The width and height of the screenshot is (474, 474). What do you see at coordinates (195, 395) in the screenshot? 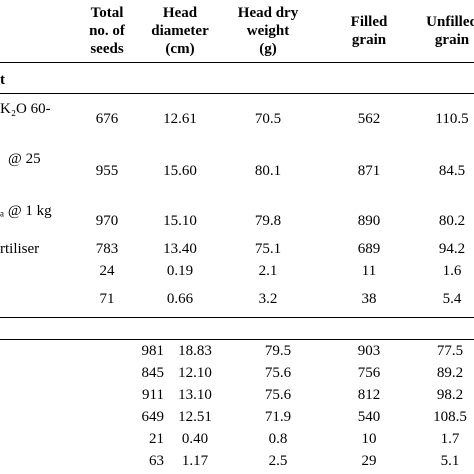
I see `table-cell: 13.10` at bounding box center [195, 395].